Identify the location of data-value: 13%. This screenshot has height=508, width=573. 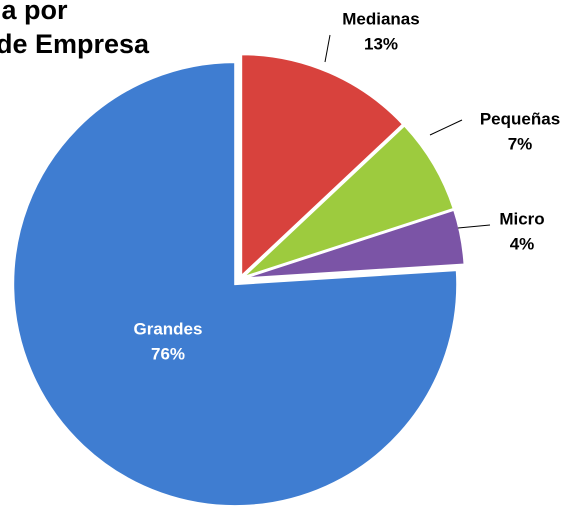
(381, 43).